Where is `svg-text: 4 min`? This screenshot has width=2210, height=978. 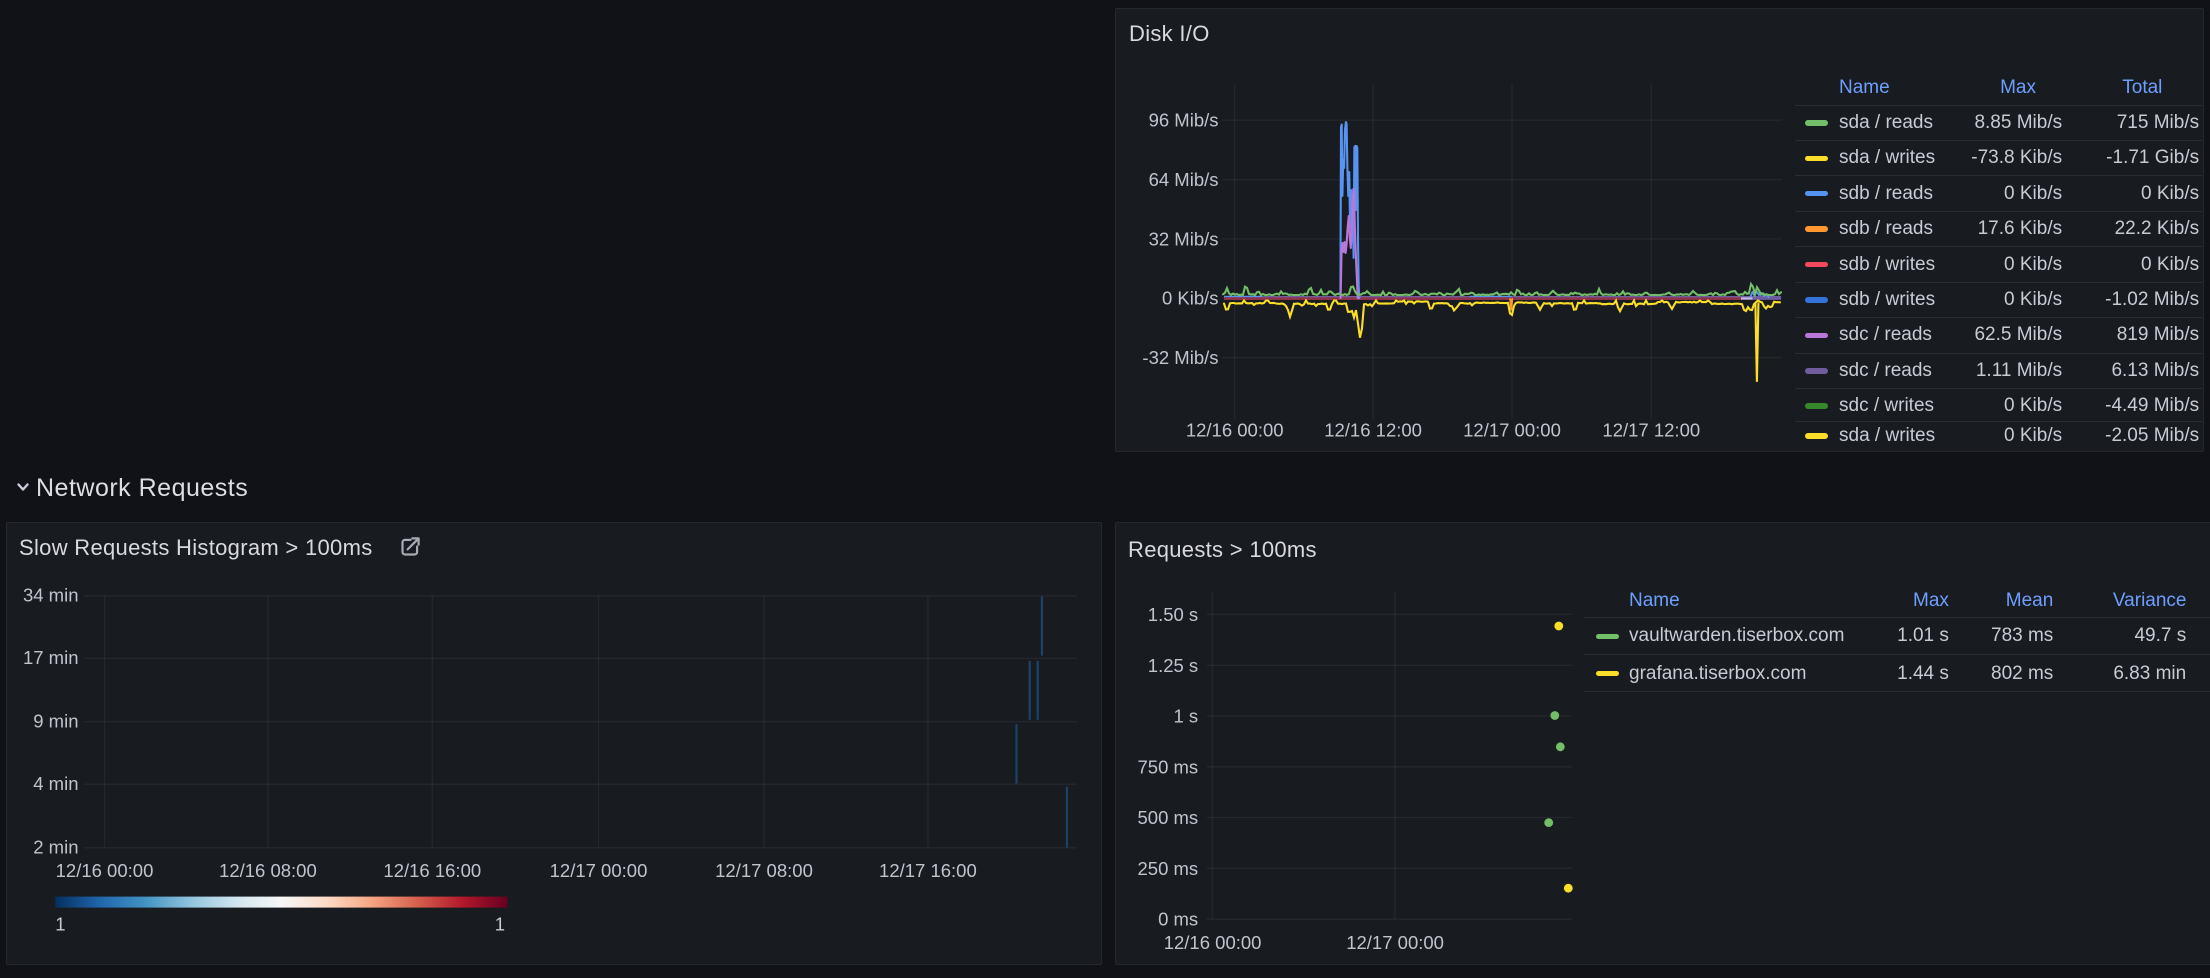
svg-text: 4 min is located at coordinates (55, 783).